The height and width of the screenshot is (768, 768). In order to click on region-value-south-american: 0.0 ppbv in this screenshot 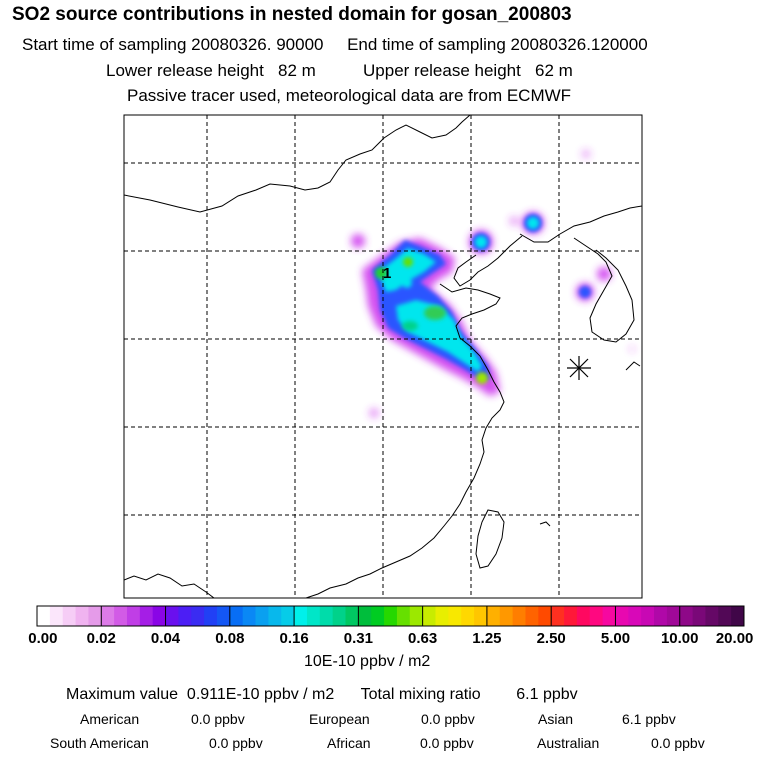, I will do `click(236, 743)`.